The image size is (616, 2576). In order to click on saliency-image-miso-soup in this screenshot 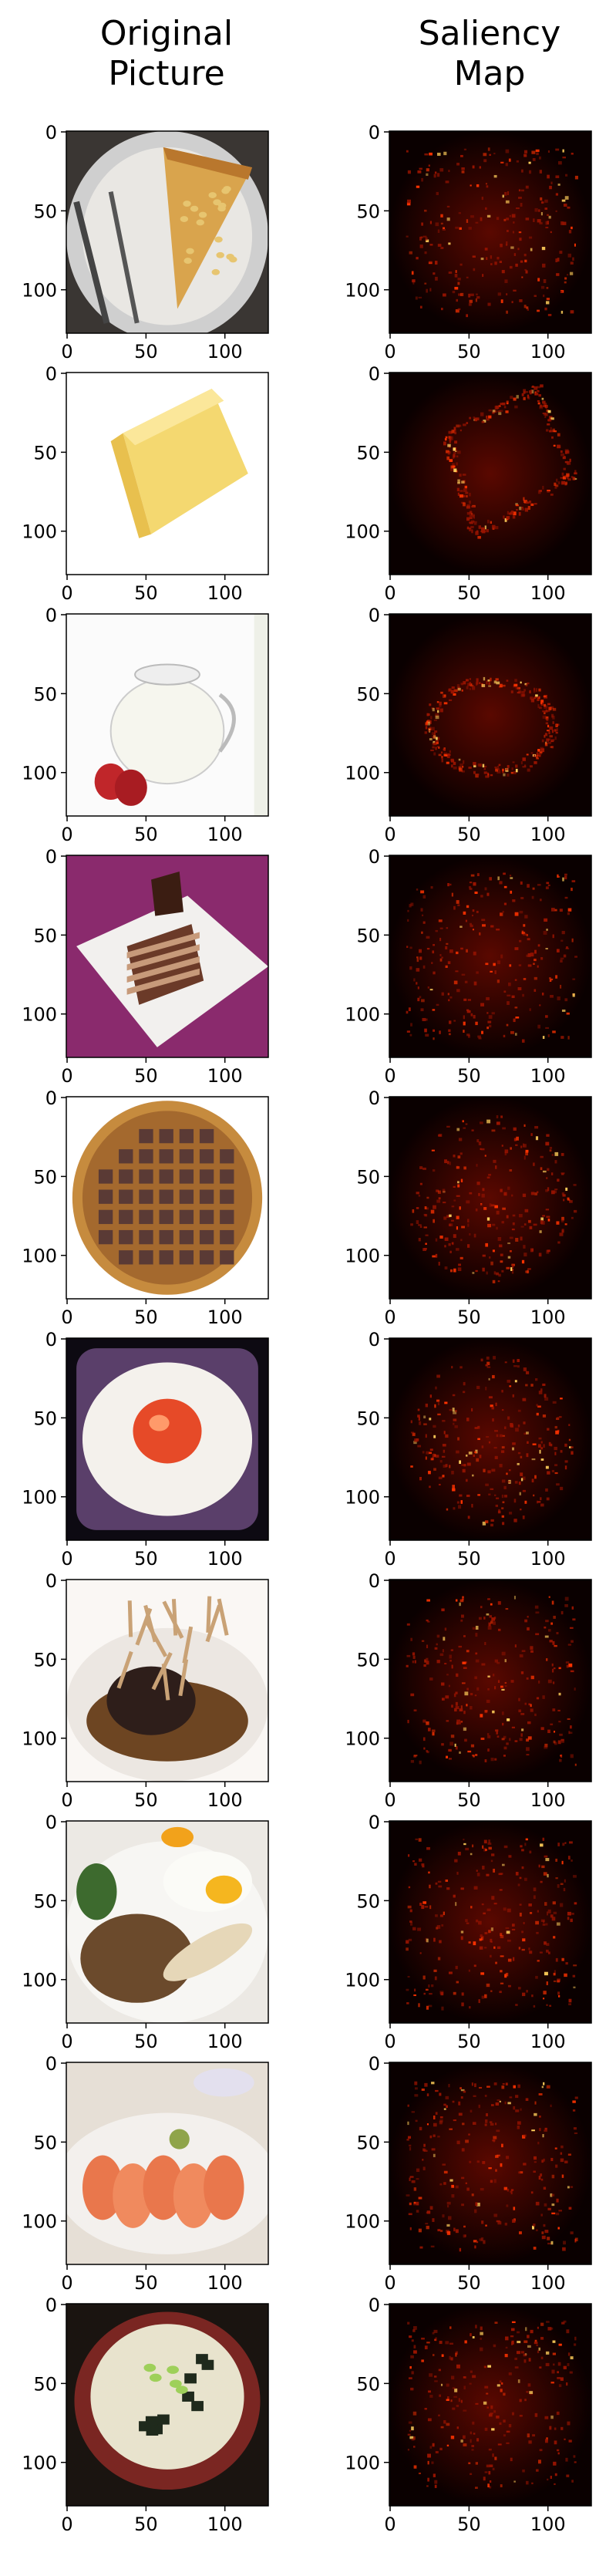, I will do `click(490, 2405)`.